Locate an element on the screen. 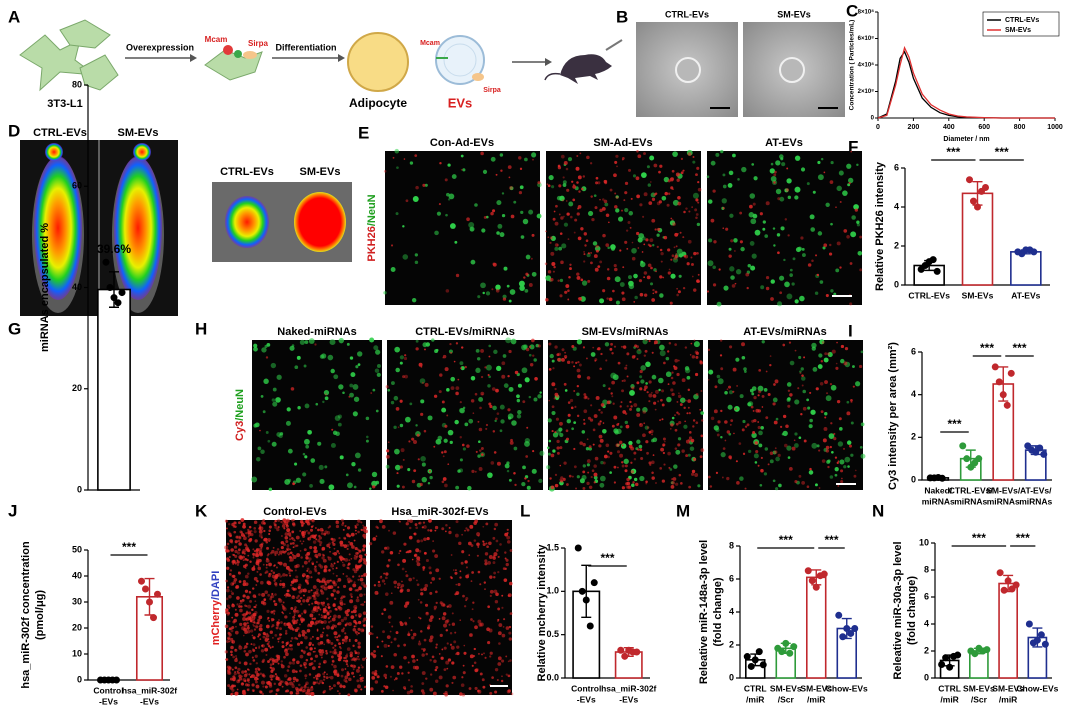 Image resolution: width=1068 pixels, height=709 pixels. x-tick-label: /Scr is located at coordinates (979, 699).